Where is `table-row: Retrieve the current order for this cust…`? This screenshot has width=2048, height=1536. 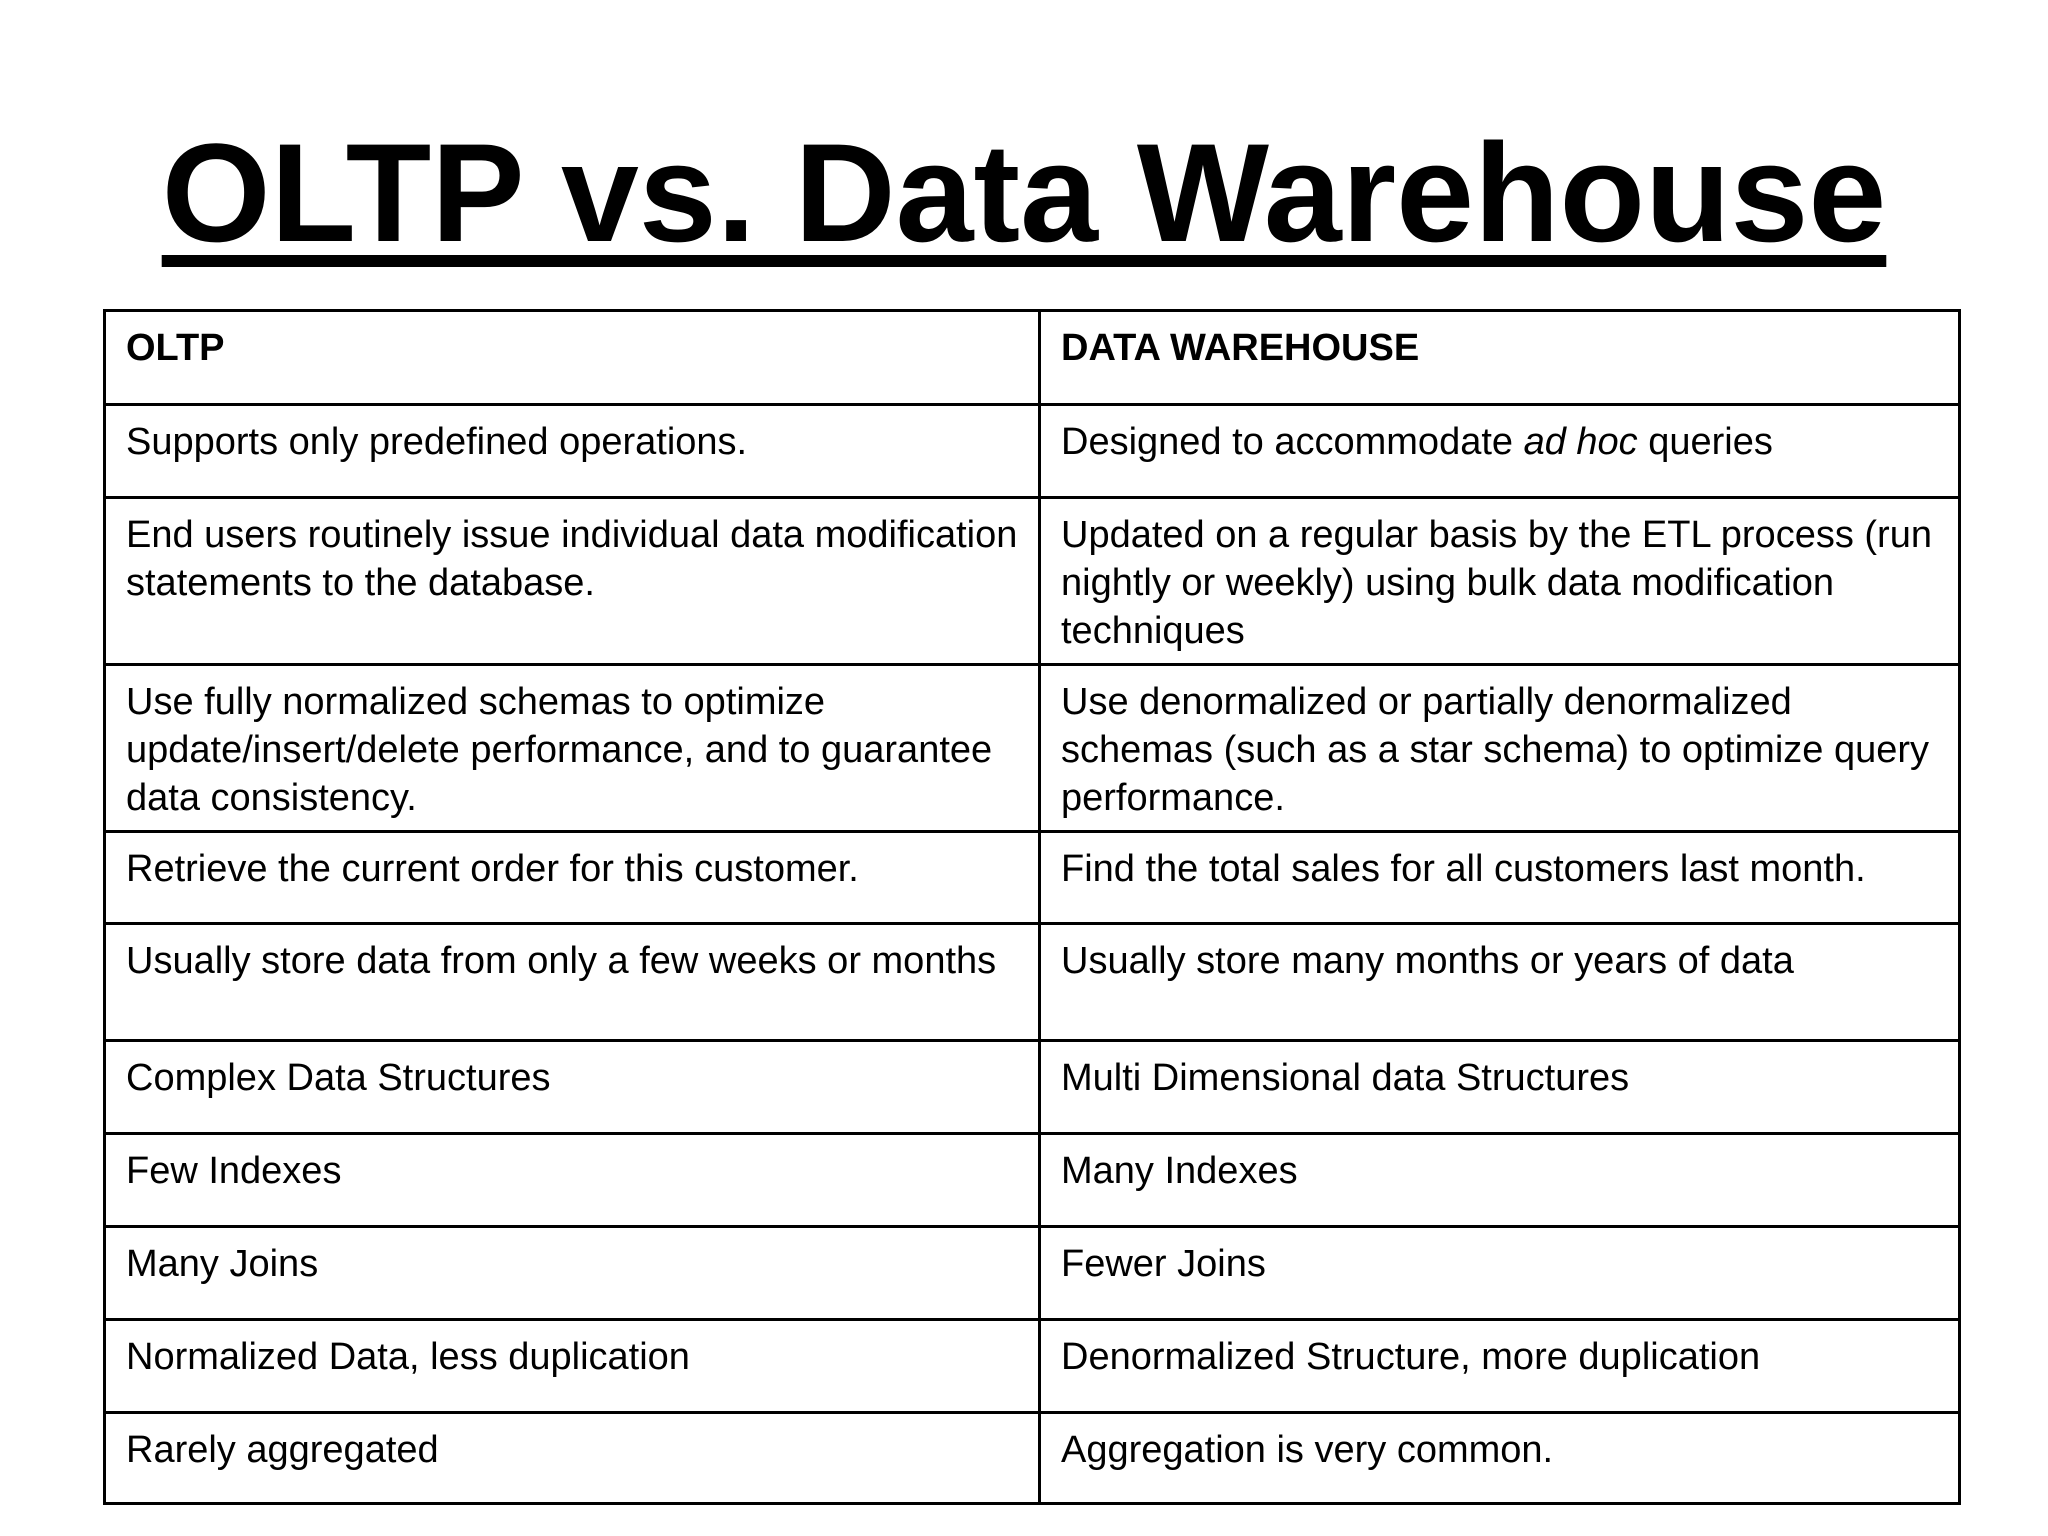 table-row: Retrieve the current order for this cust… is located at coordinates (1032, 877).